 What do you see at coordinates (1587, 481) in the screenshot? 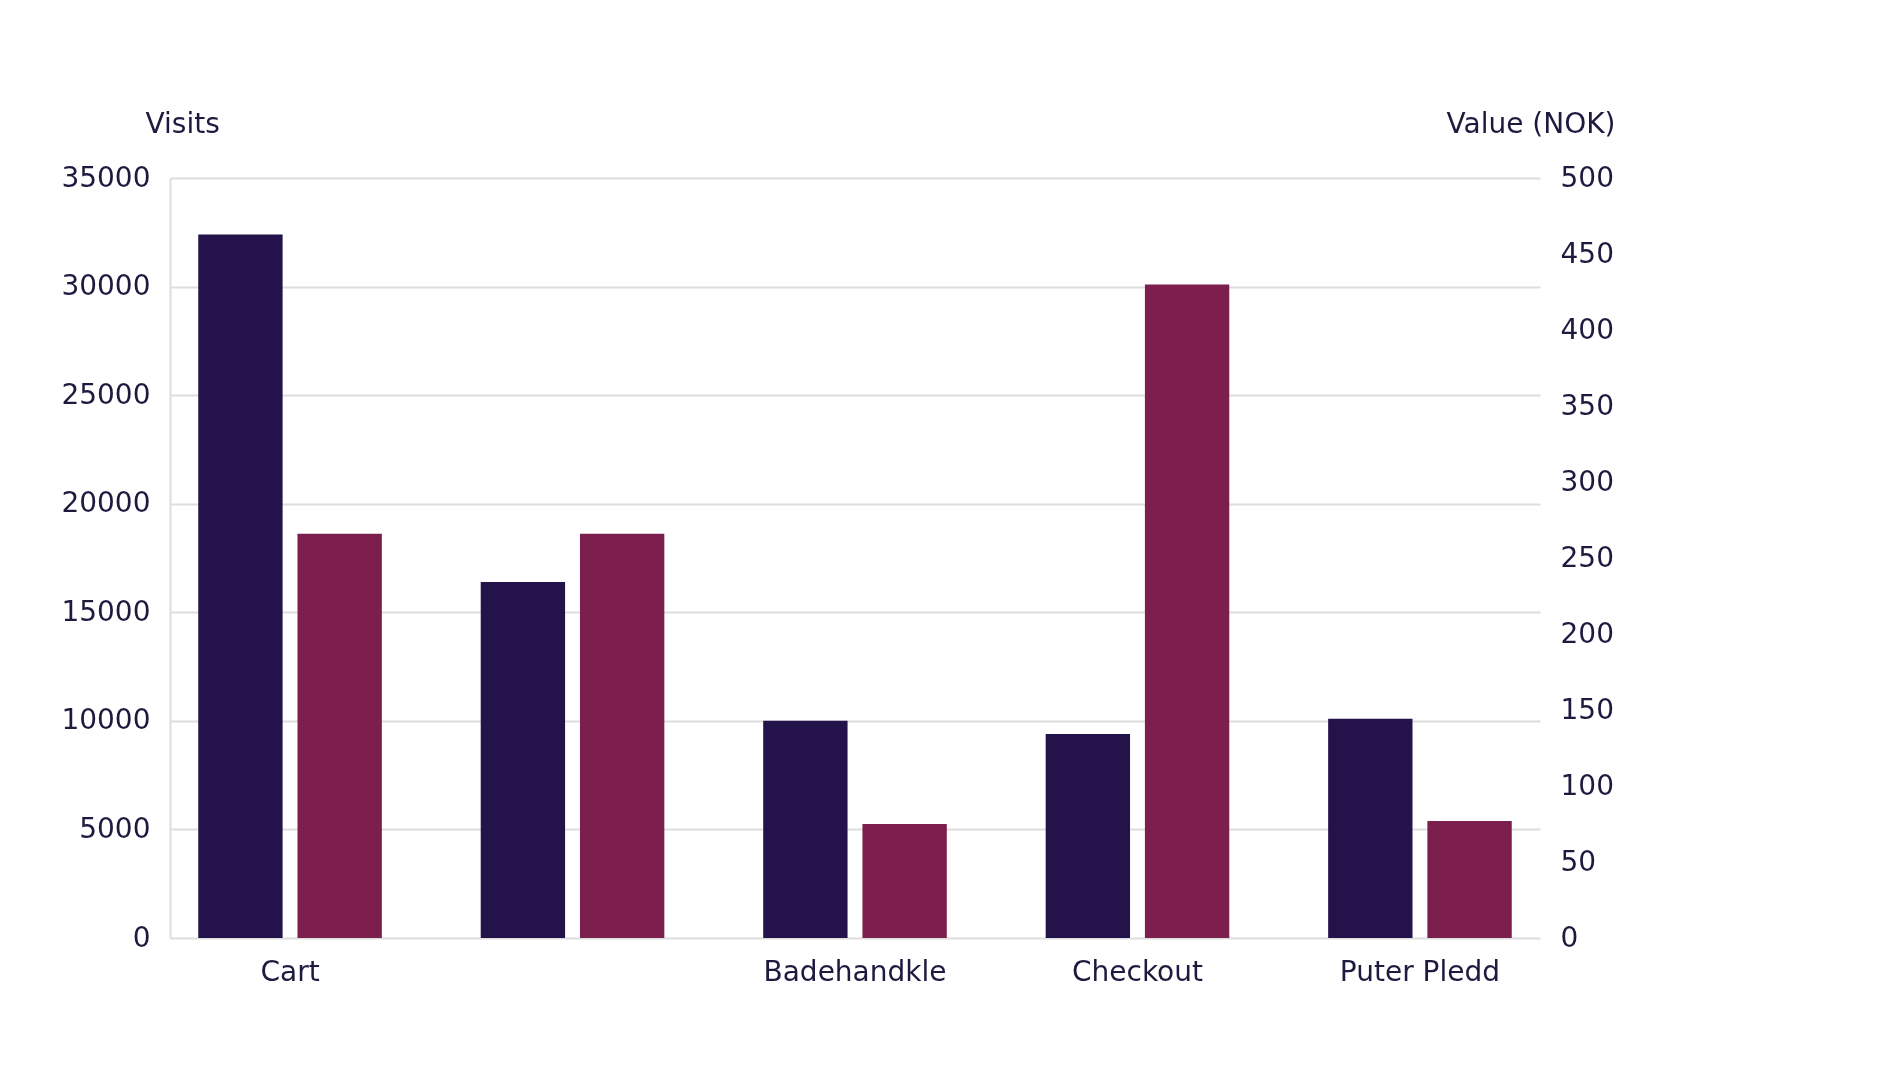
I see `y2-tick-label: 300` at bounding box center [1587, 481].